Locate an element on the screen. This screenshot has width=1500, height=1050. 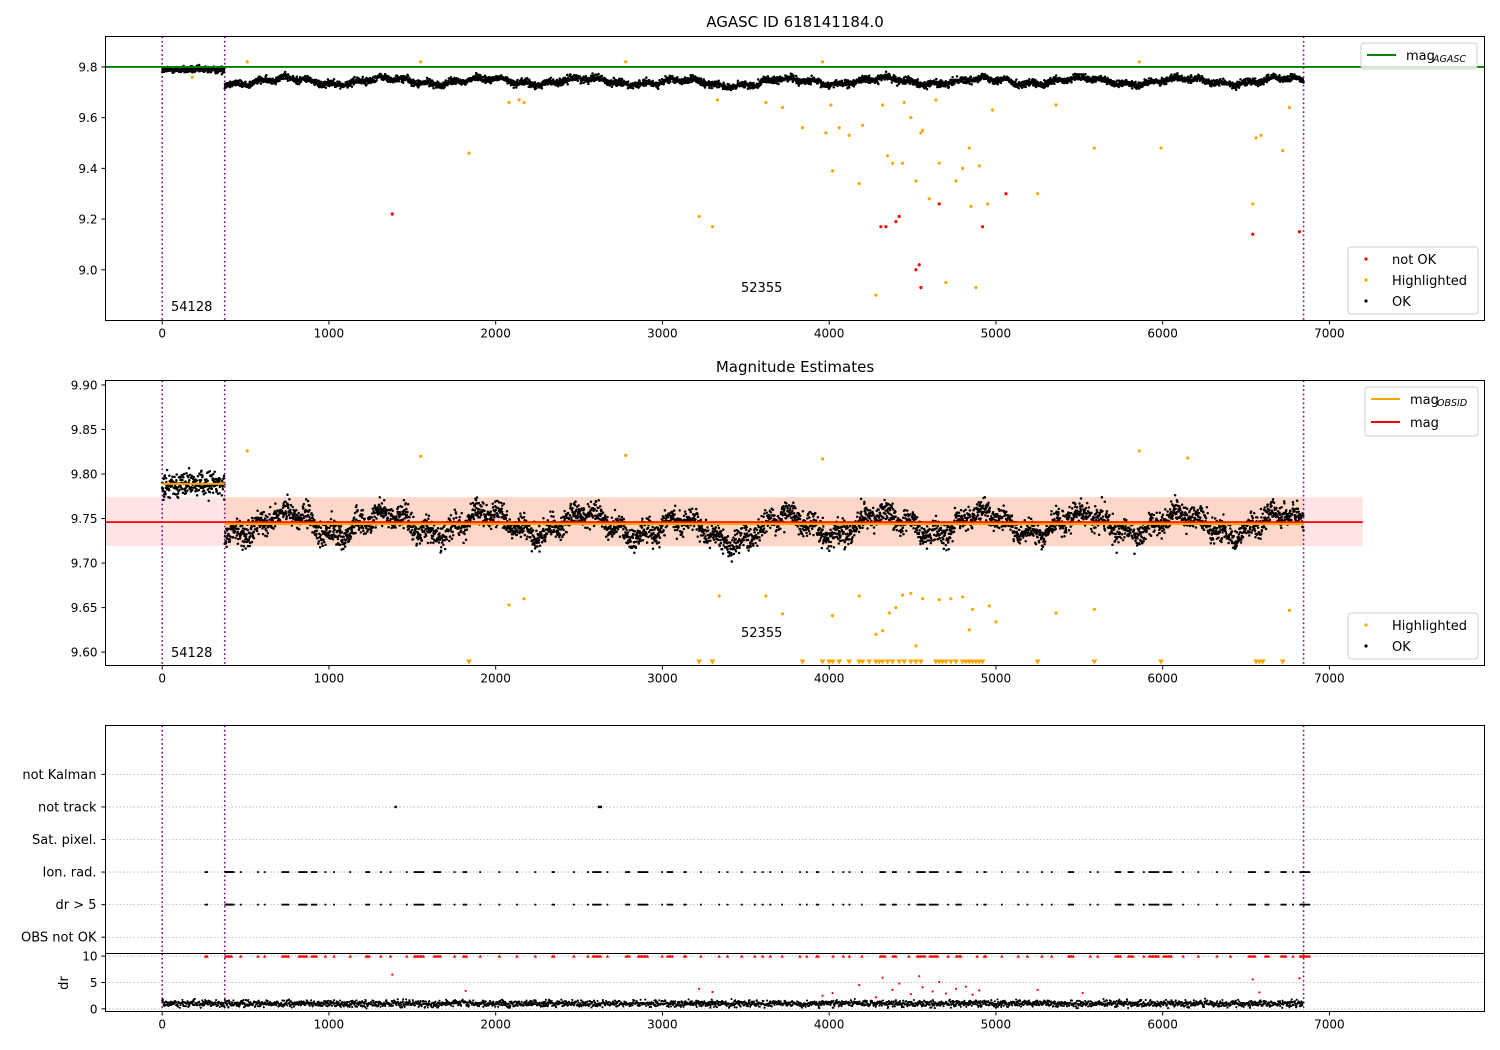
ytick-label: 9.75 is located at coordinates (84, 519).